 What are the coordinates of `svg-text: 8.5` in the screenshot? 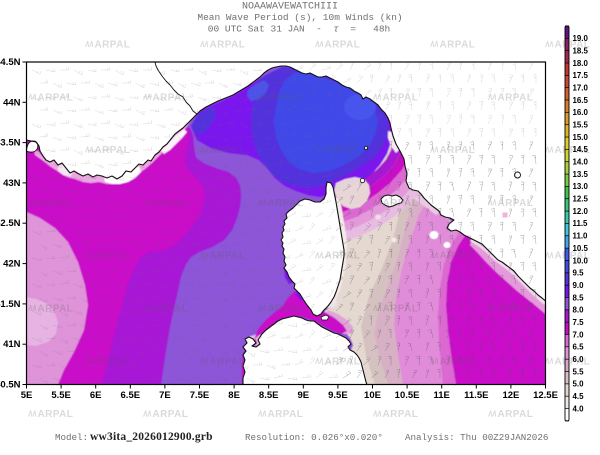 It's located at (579, 297).